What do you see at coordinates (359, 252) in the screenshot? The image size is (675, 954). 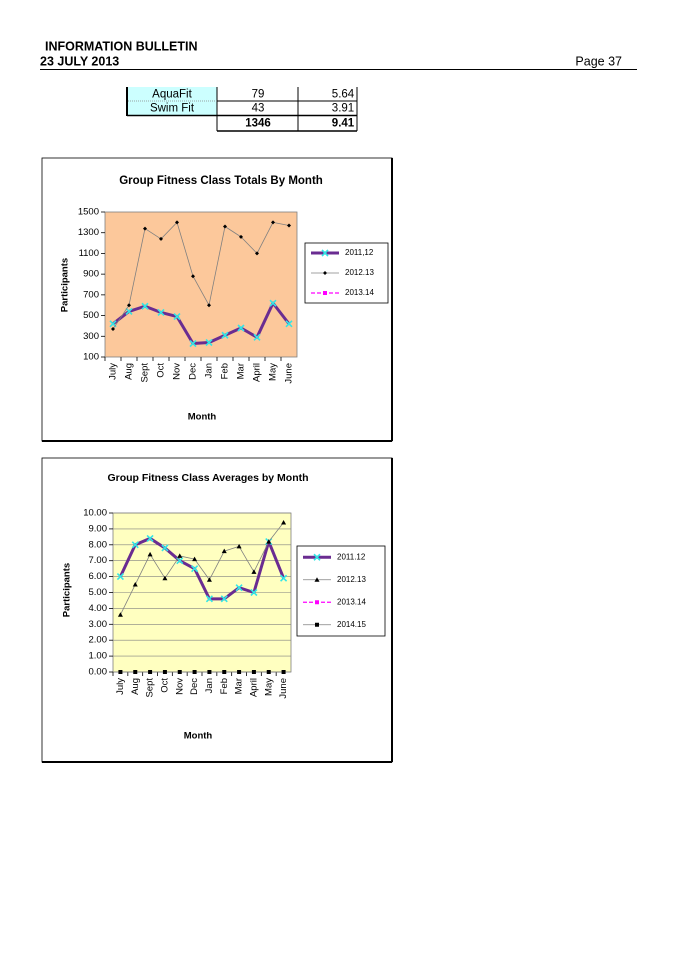 I see `legend-label: 2011,12` at bounding box center [359, 252].